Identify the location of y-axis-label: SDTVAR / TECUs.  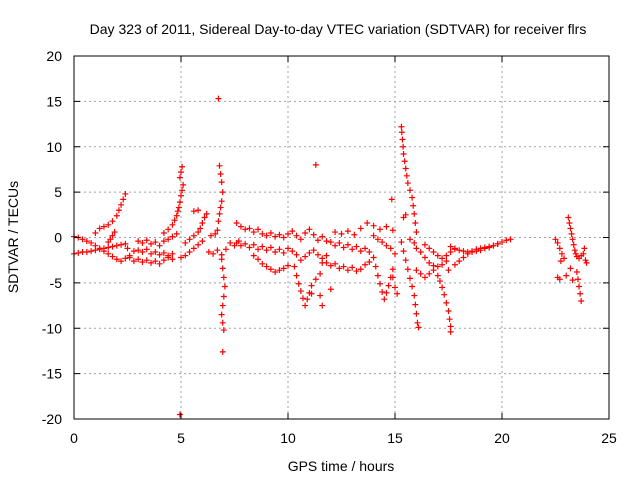
(13, 237).